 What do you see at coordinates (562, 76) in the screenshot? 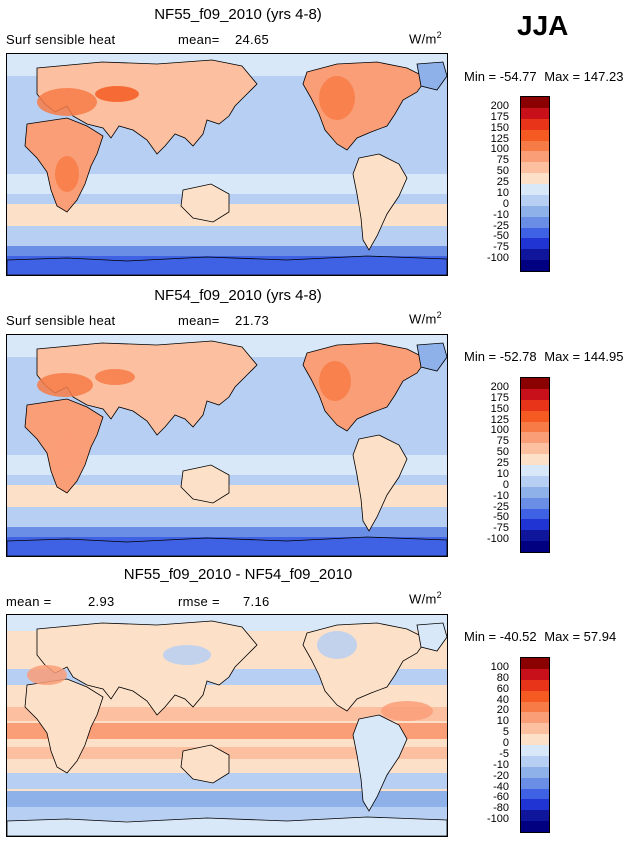
I see `panel-1-max-label: Max =` at bounding box center [562, 76].